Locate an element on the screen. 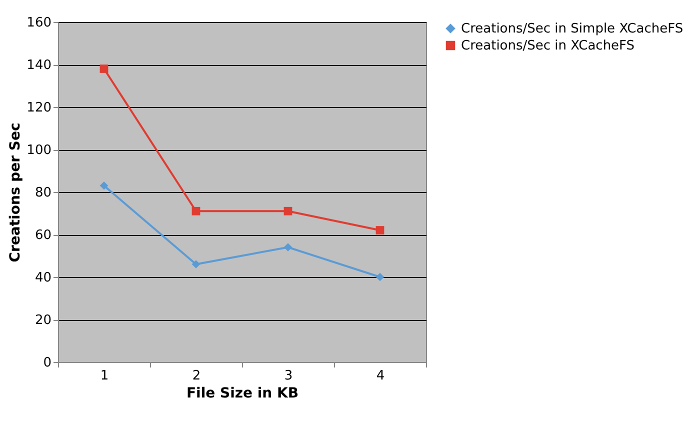 The image size is (690, 426). y-tick-label: 60 is located at coordinates (43, 235).